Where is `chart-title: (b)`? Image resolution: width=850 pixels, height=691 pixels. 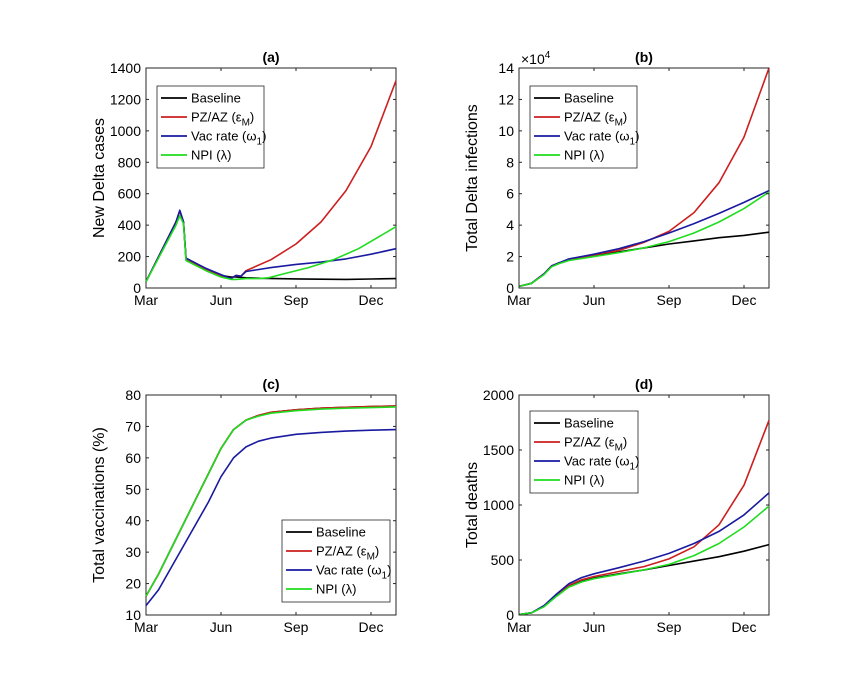
chart-title: (b) is located at coordinates (644, 57).